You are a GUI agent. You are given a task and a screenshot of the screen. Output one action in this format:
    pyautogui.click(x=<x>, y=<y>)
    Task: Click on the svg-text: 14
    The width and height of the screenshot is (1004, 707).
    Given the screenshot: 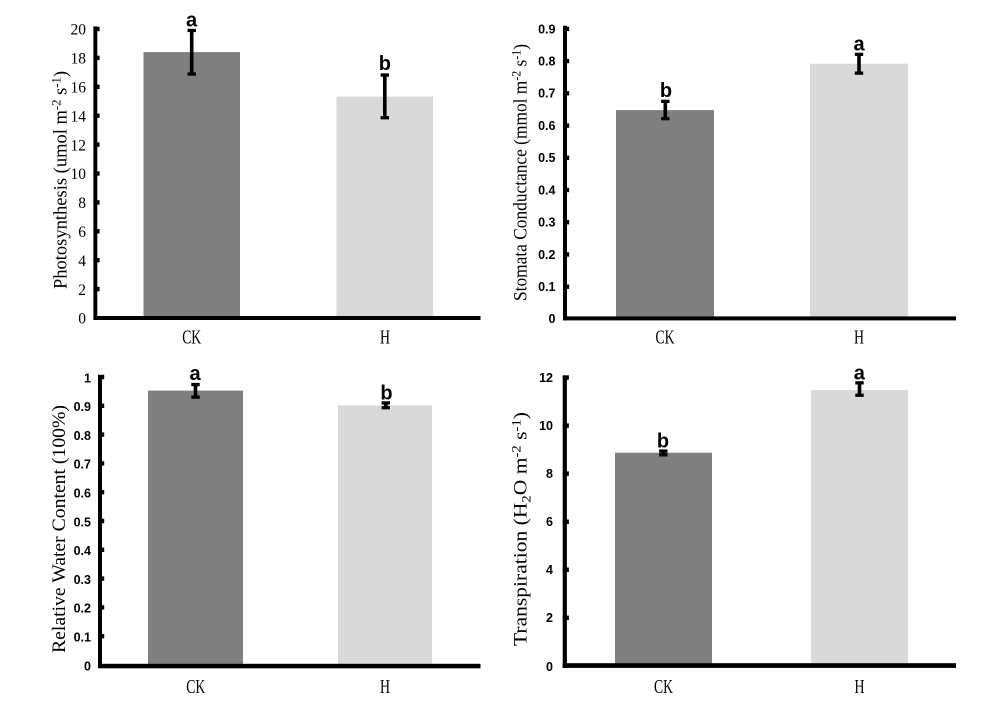 What is the action you would take?
    pyautogui.click(x=79, y=116)
    